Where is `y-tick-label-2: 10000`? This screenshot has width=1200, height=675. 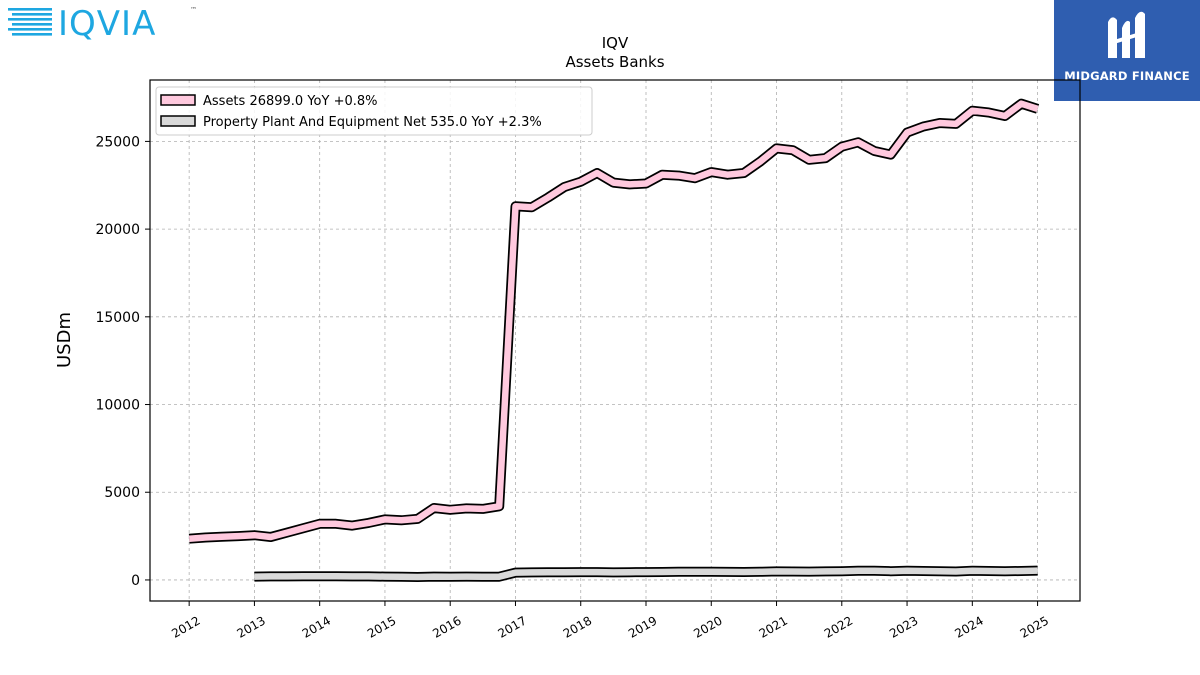 y-tick-label-2: 10000 is located at coordinates (117, 406).